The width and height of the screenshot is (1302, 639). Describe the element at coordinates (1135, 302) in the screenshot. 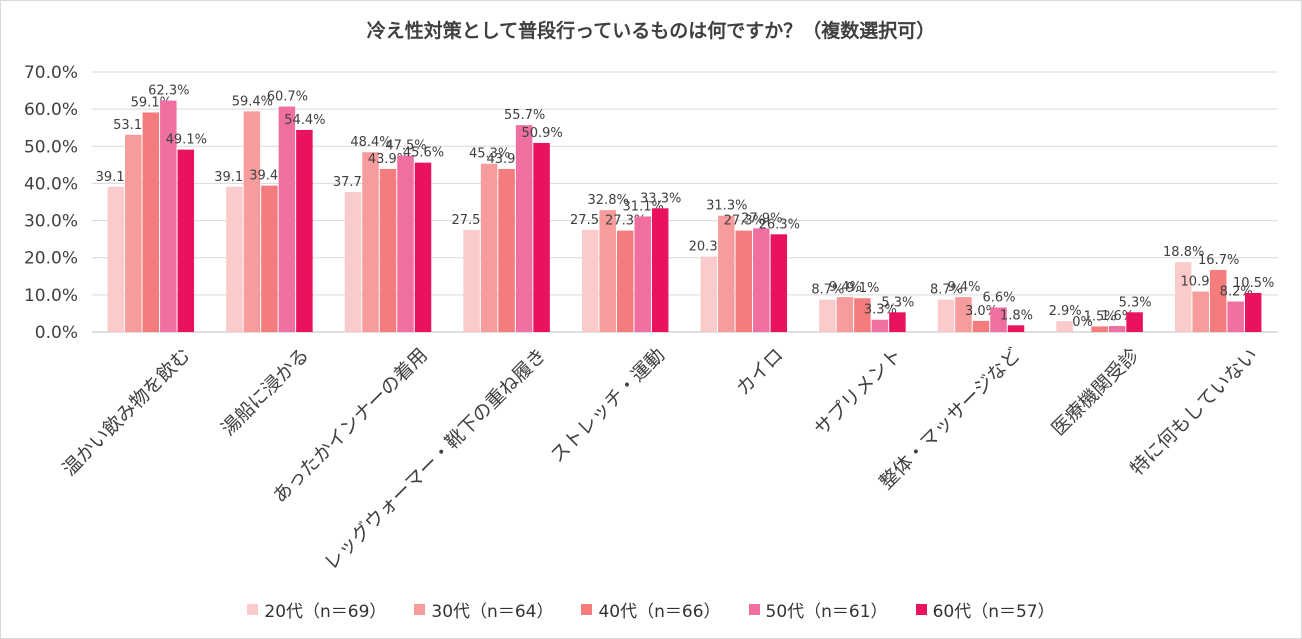

I see `data-label: 5.3%` at that location.